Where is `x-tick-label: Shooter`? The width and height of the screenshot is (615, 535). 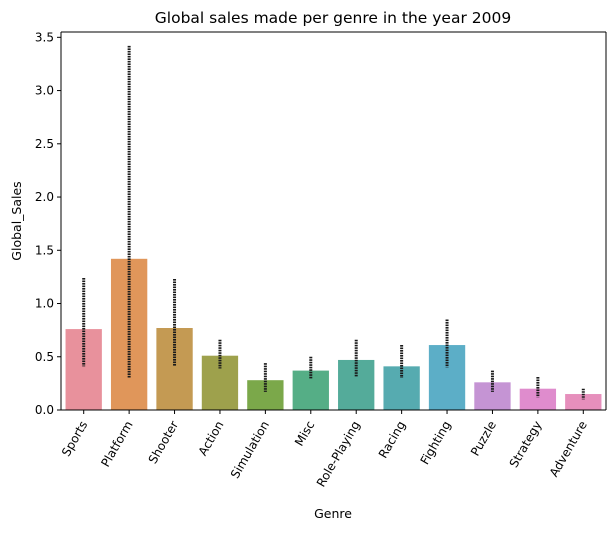
x-tick-label: Shooter is located at coordinates (164, 442).